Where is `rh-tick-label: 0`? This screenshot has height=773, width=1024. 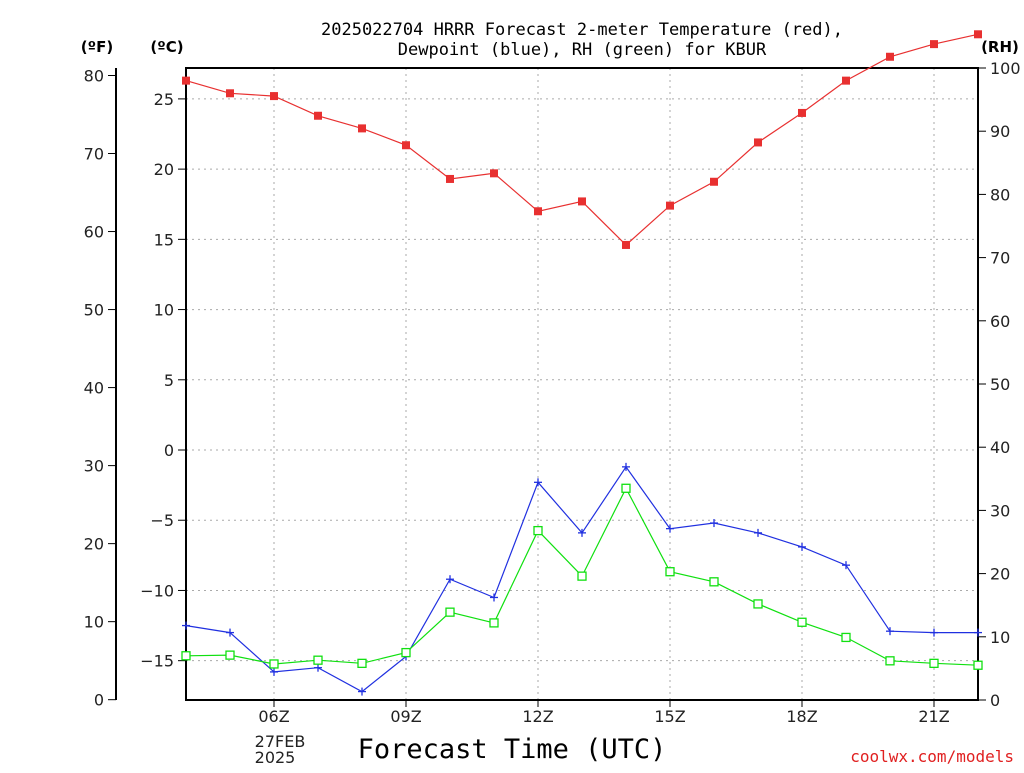 rh-tick-label: 0 is located at coordinates (995, 700).